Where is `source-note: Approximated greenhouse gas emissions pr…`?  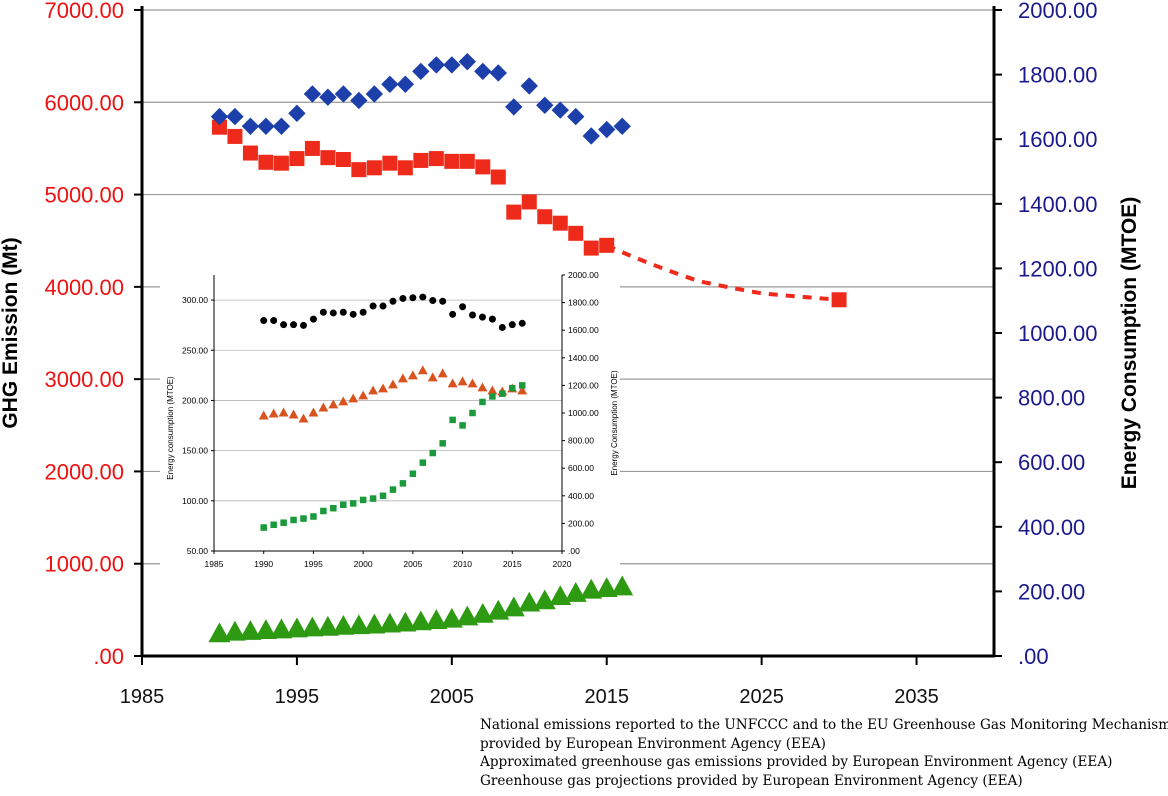
source-note: Approximated greenhouse gas emissions pr… is located at coordinates (796, 762).